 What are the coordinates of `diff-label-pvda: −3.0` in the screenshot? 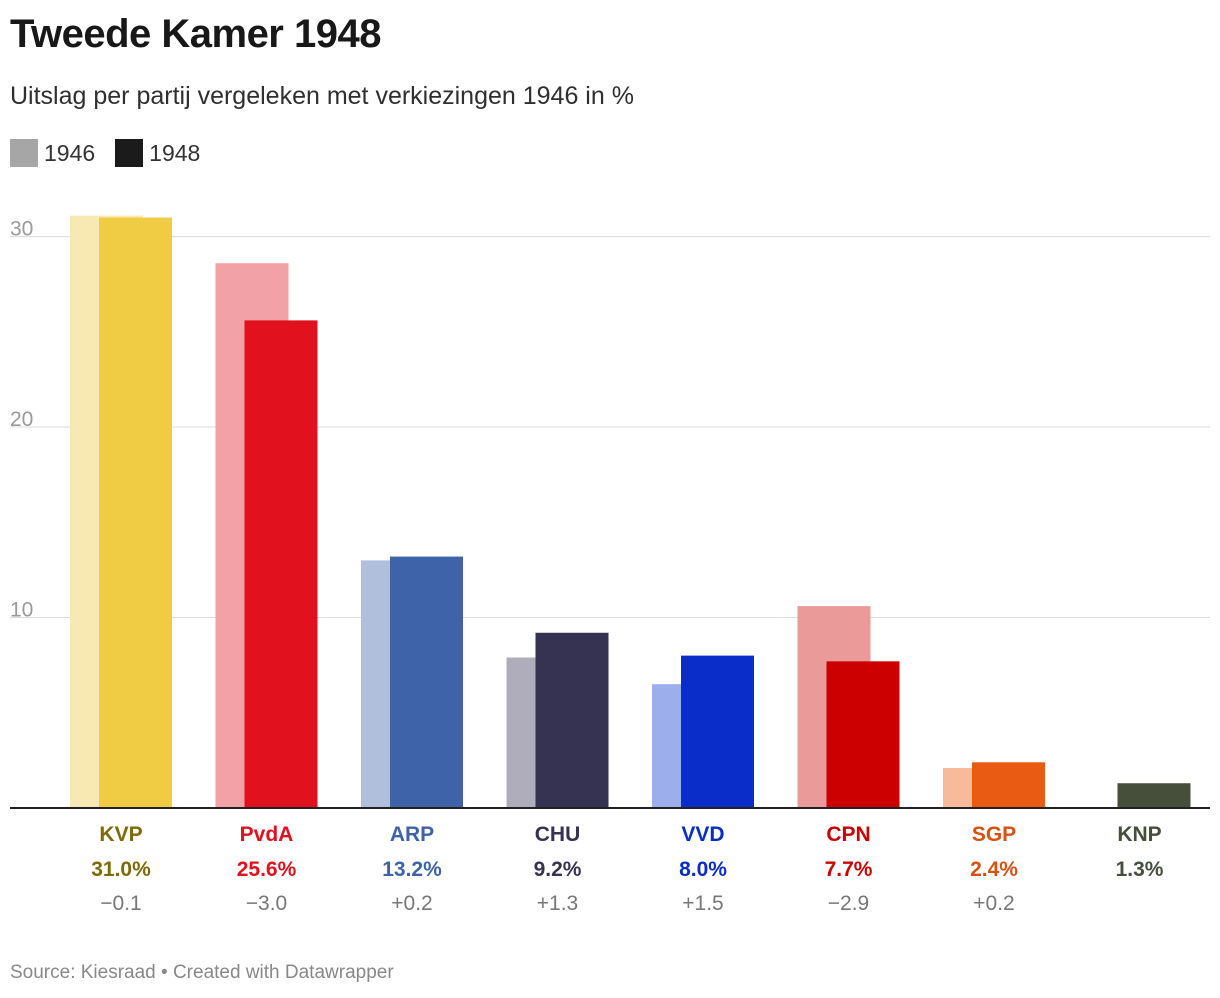 It's located at (266, 903).